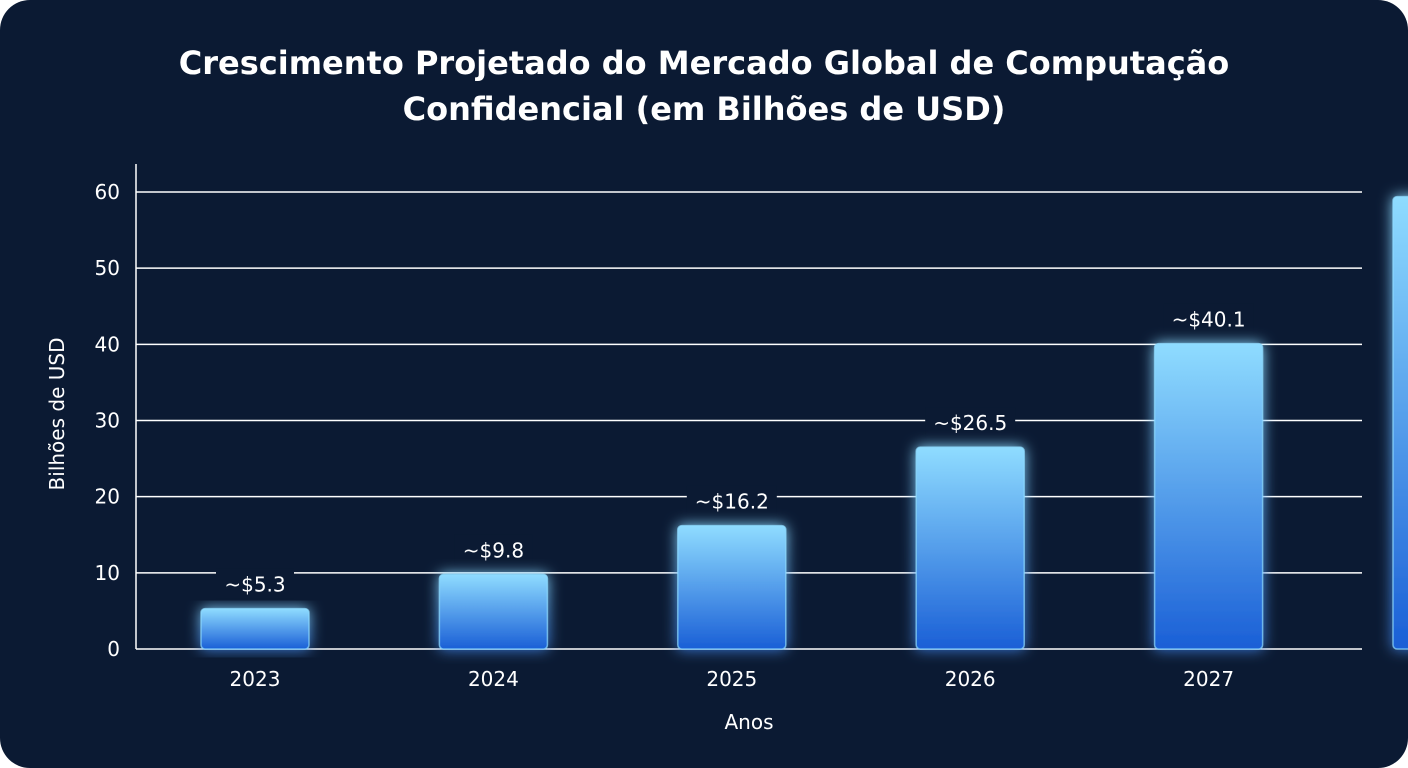  I want to click on y-tick-label: 30, so click(107, 421).